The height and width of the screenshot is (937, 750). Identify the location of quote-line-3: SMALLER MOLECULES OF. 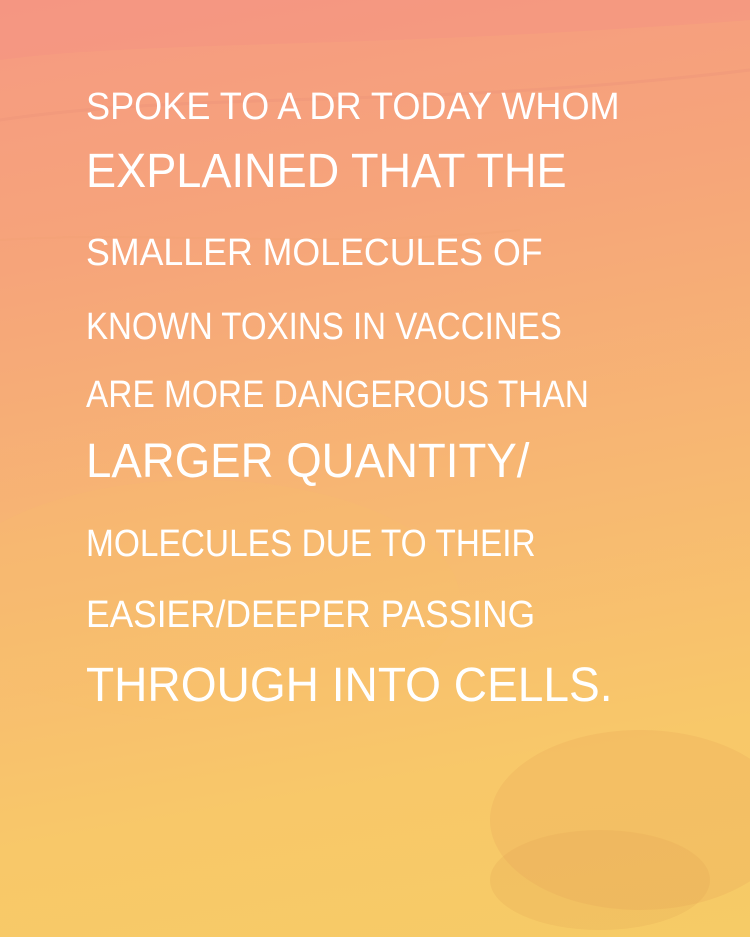
(314, 253).